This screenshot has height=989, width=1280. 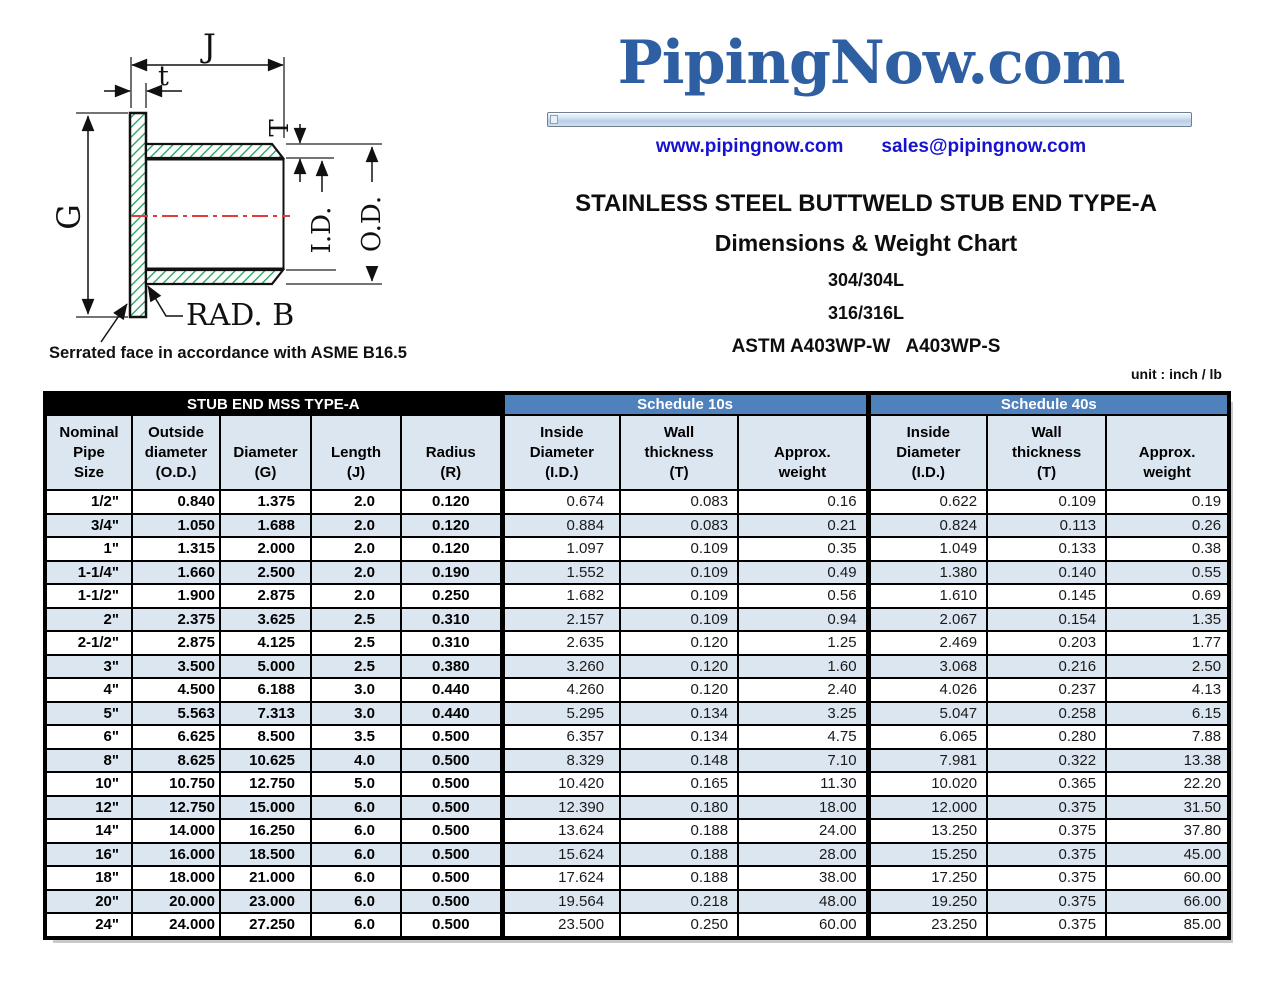 I want to click on table-cell: 19.564, so click(x=560, y=901).